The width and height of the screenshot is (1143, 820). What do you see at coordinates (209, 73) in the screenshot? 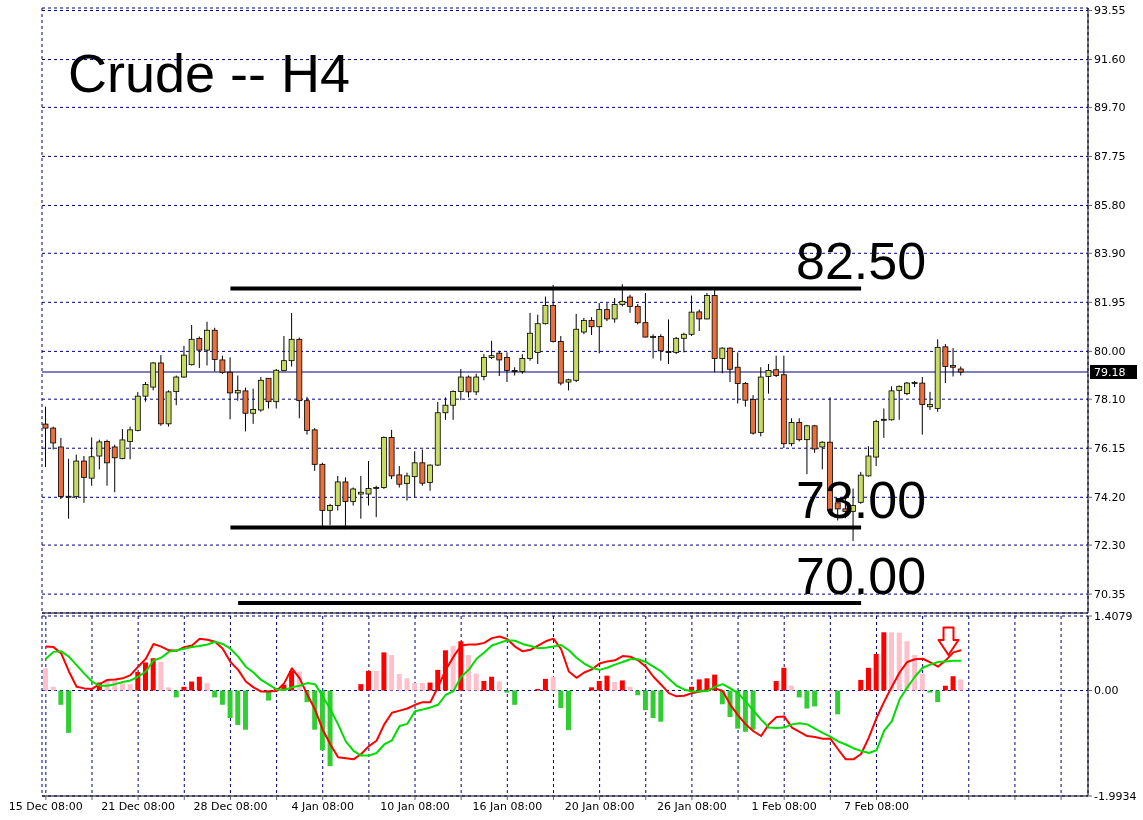
I see `text: Crude -- H4` at bounding box center [209, 73].